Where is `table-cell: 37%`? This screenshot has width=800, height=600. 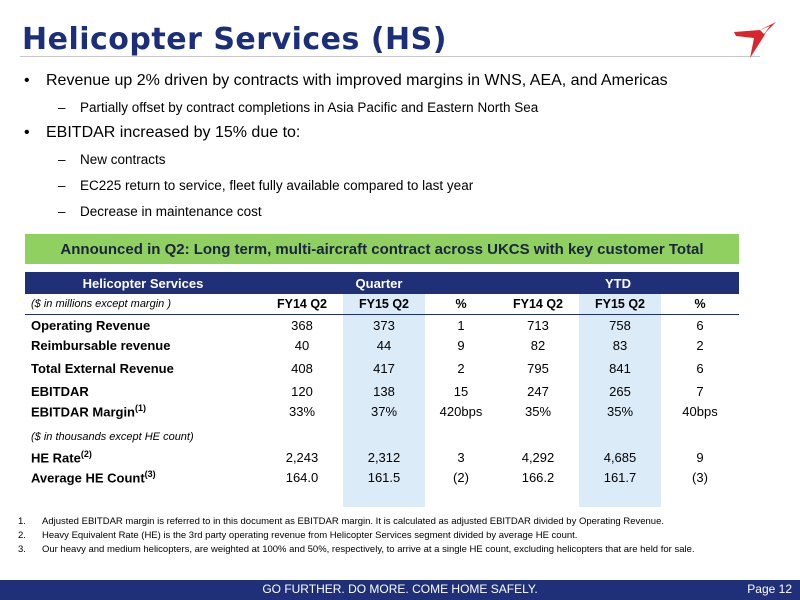 table-cell: 37% is located at coordinates (384, 411).